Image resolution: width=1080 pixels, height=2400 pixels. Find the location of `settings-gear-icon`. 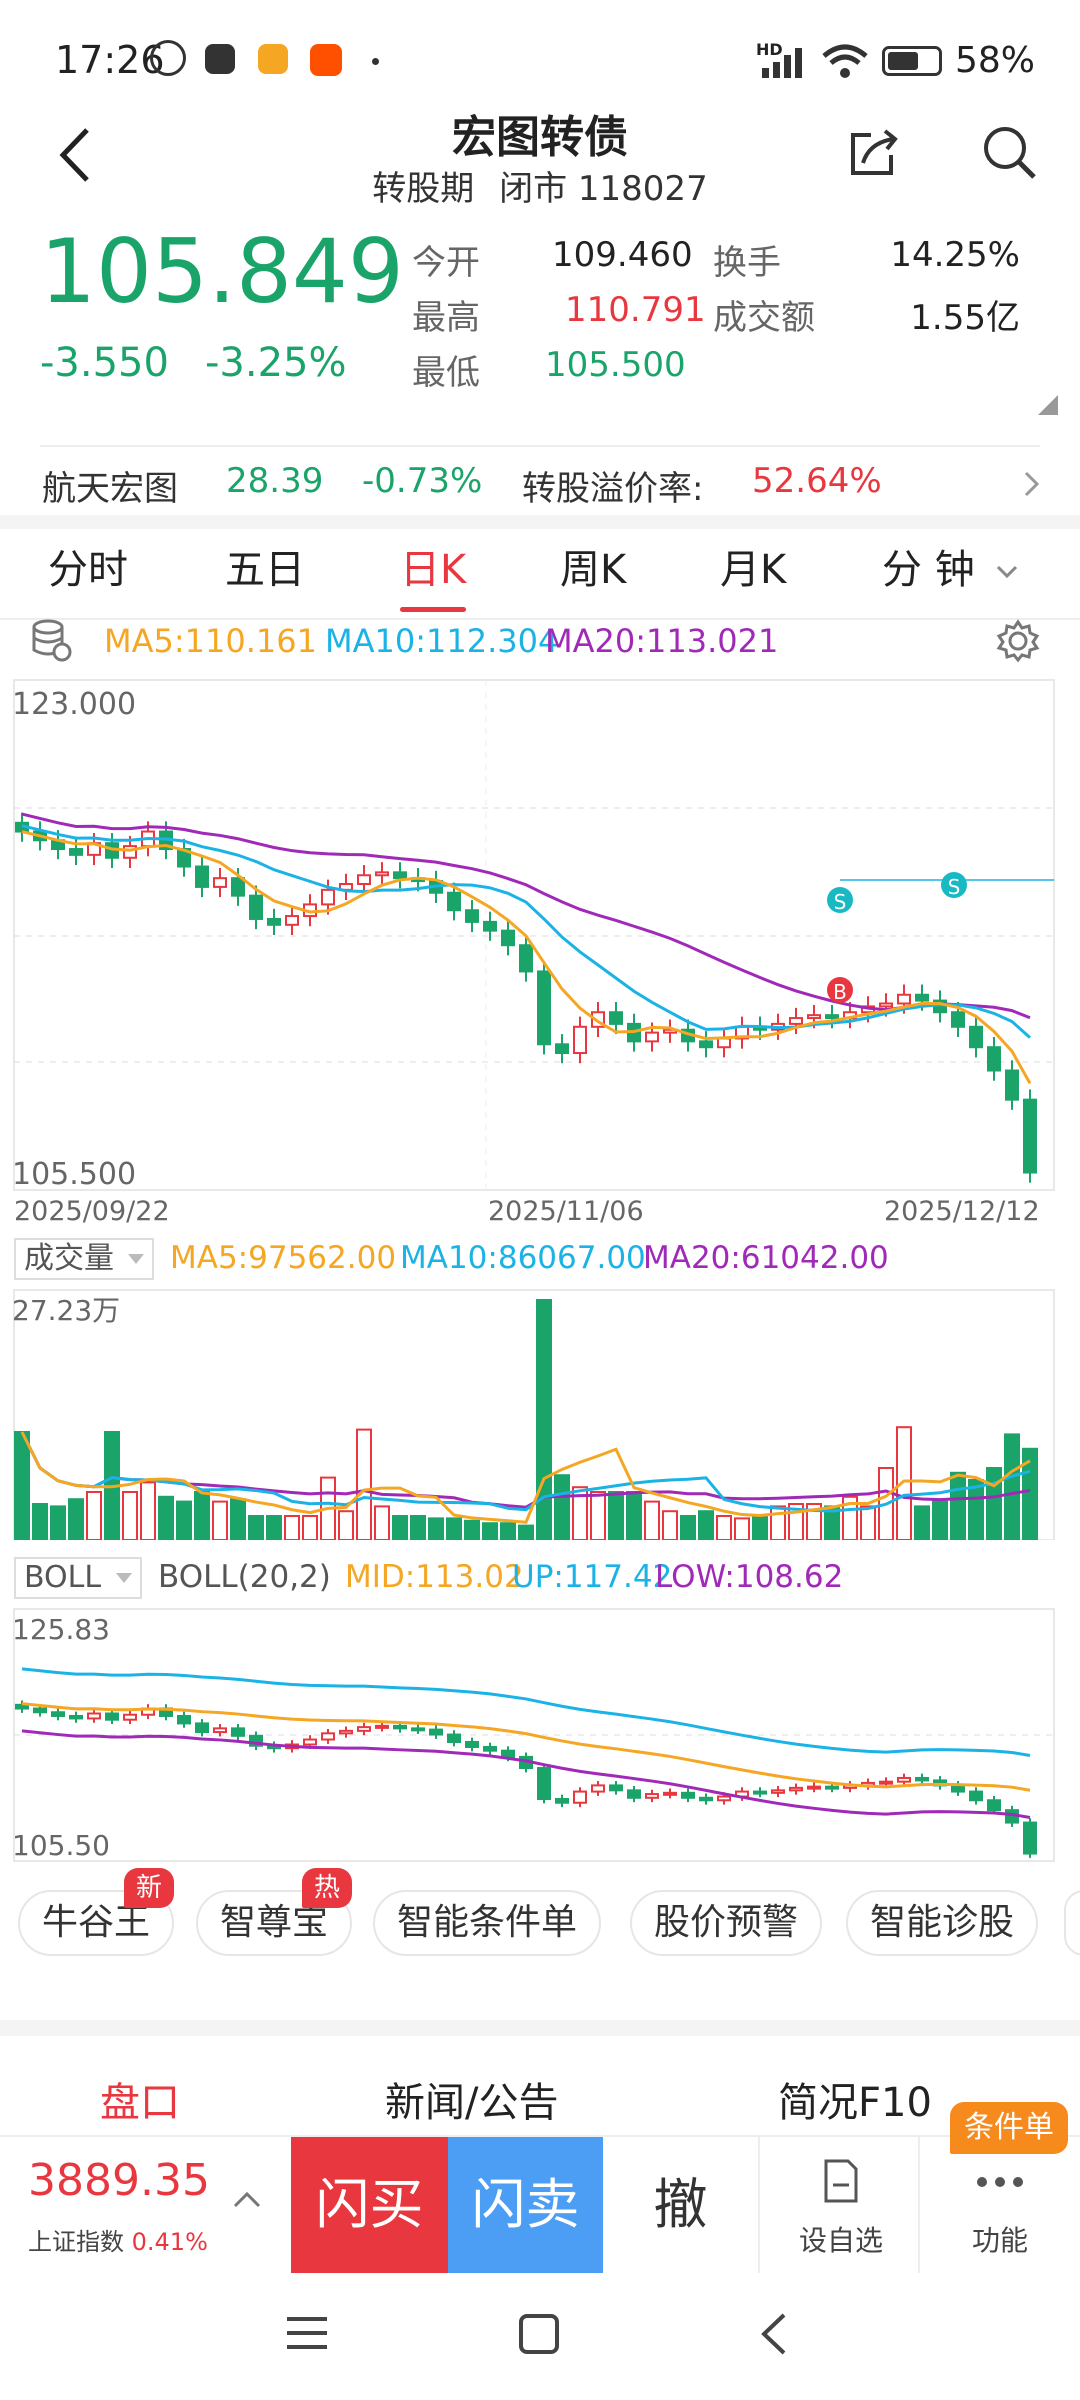

settings-gear-icon is located at coordinates (1018, 641).